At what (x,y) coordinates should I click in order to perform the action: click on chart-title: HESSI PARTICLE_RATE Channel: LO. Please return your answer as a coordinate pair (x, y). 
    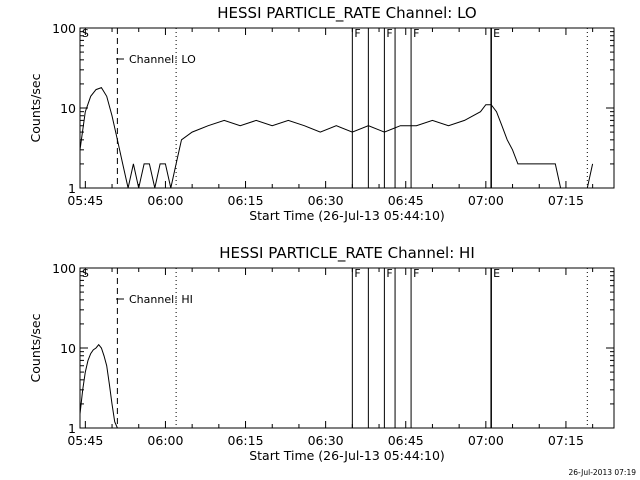
    Looking at the image, I should click on (346, 13).